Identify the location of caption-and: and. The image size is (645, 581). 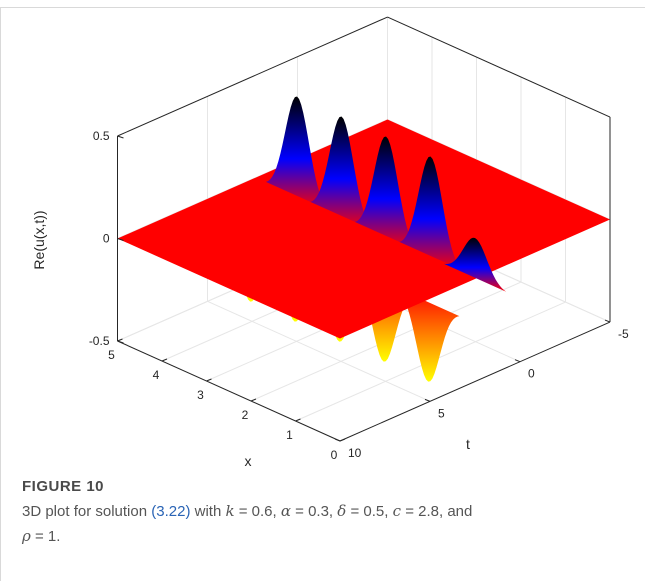
(460, 511).